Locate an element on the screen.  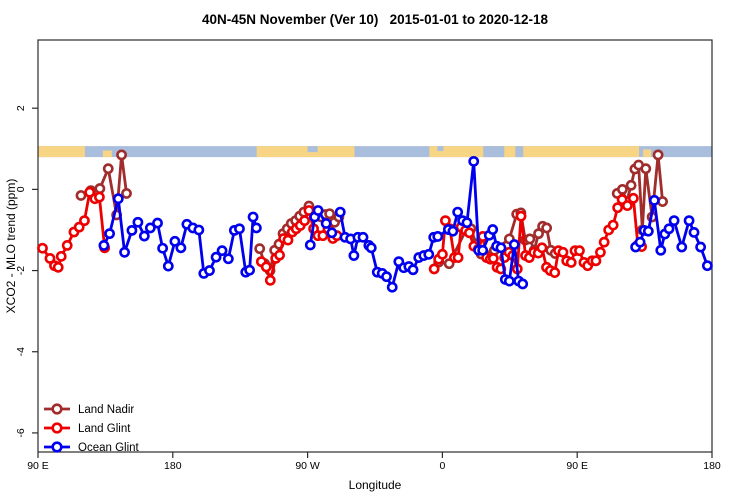
y-axis-ticks: 2 0 -2 -4 -6 is located at coordinates (26, 271).